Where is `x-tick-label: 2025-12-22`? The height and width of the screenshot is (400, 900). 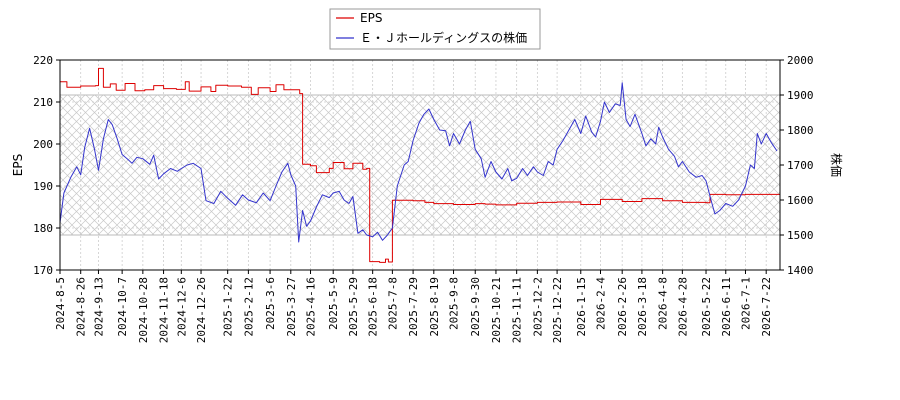 x-tick-label: 2025-12-22 is located at coordinates (557, 310).